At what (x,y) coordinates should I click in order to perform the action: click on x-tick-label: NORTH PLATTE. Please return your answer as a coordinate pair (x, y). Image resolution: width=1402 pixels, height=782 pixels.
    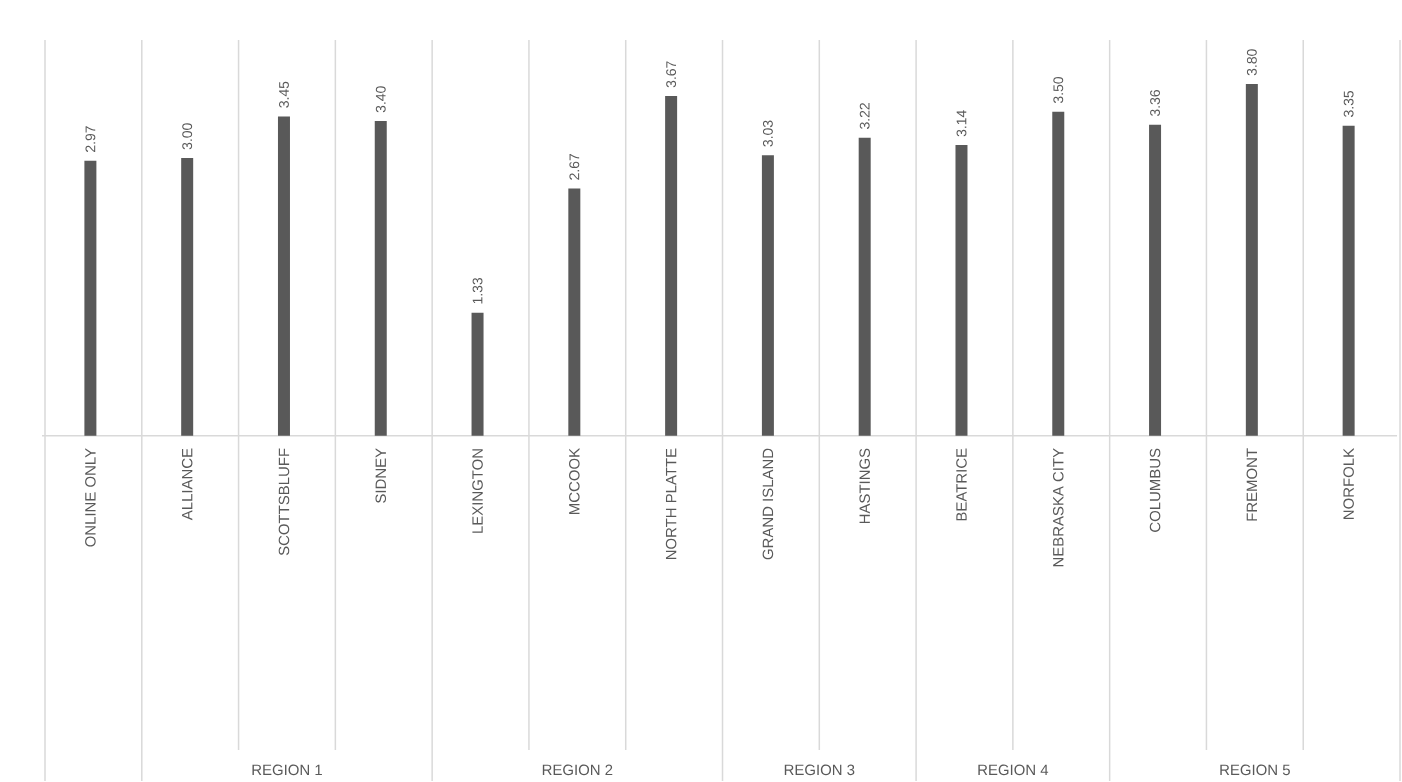
    Looking at the image, I should click on (671, 504).